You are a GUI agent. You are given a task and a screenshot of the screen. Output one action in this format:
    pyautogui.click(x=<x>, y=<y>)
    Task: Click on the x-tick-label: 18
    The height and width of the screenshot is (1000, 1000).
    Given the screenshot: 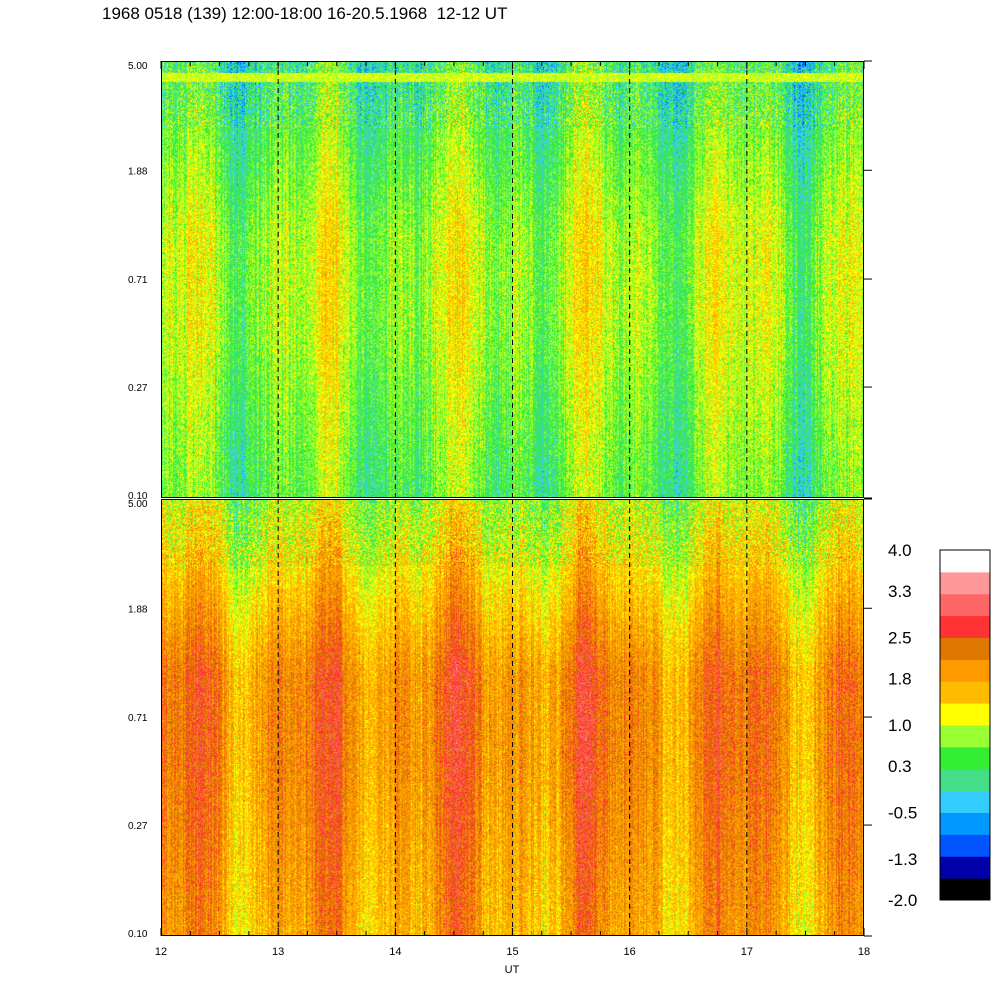 What is the action you would take?
    pyautogui.click(x=864, y=952)
    